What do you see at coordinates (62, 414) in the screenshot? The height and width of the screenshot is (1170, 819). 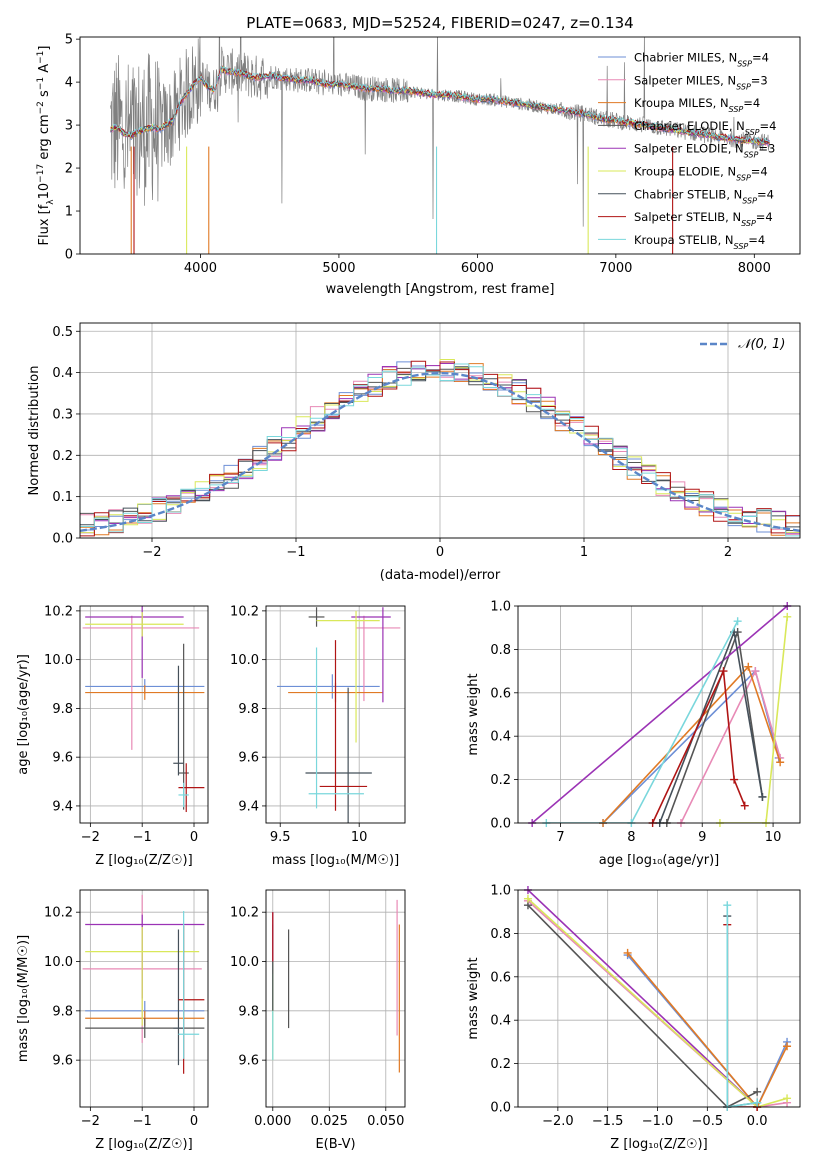 I see `tick-label-y: 0.3` at bounding box center [62, 414].